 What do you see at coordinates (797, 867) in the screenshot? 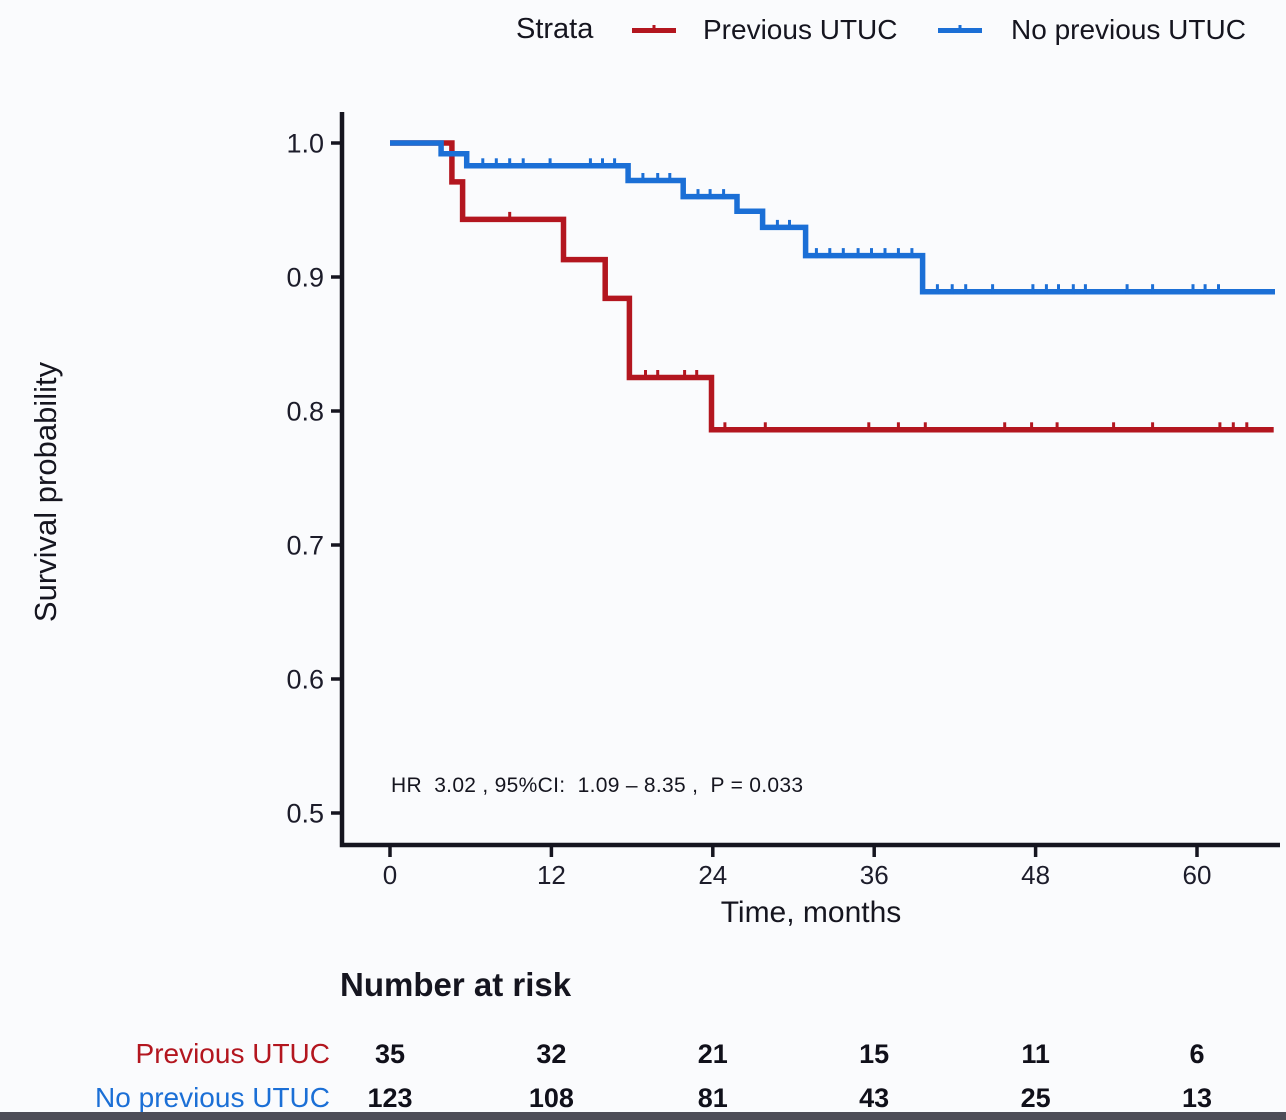
I see `x-axis-ticks: 0 12 24 36 48 60` at bounding box center [797, 867].